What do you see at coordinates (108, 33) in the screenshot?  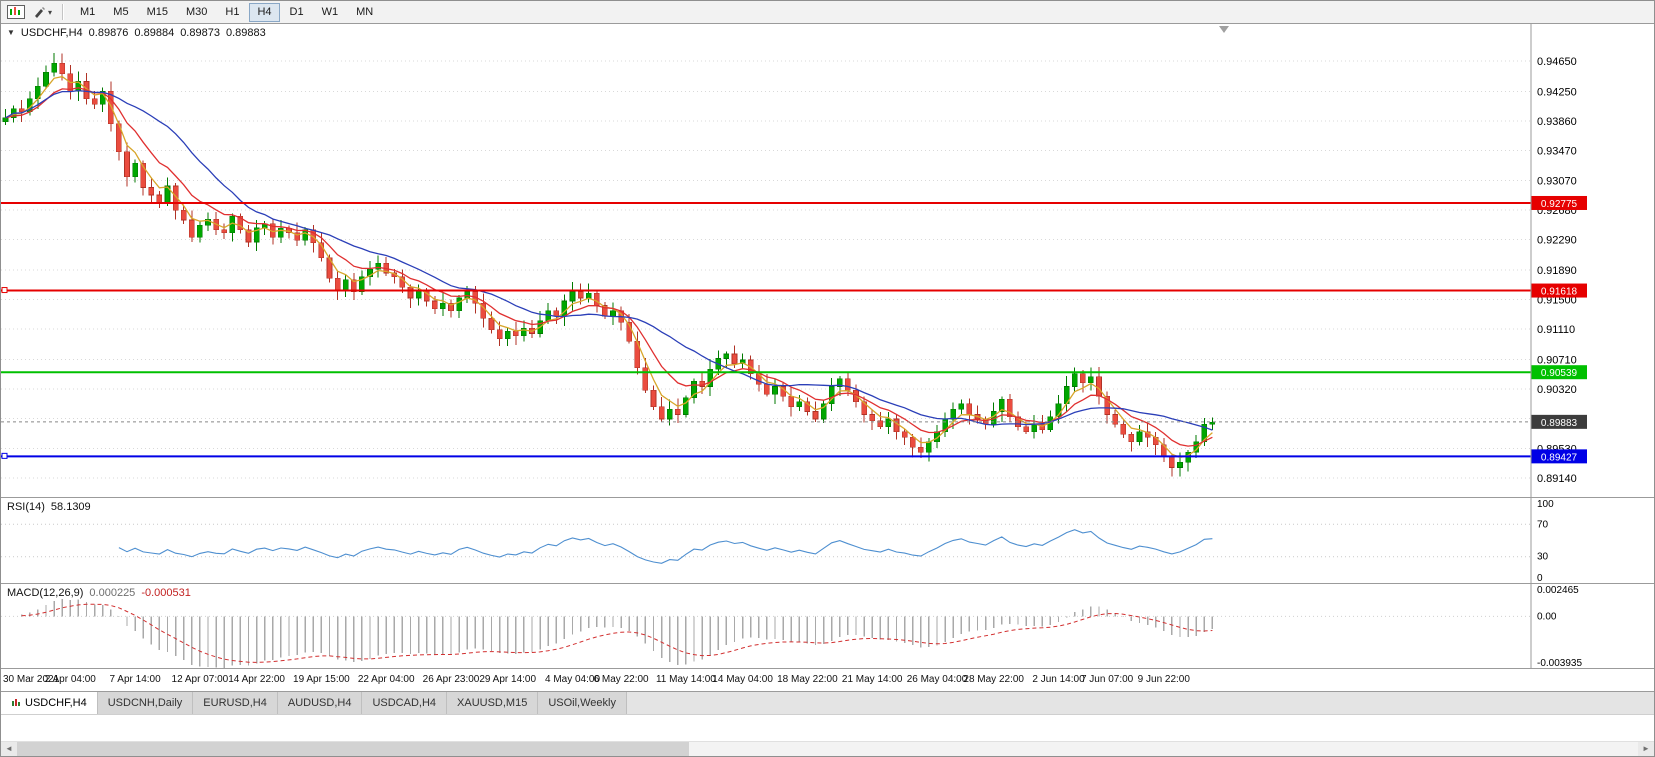 I see `quote-open: 0.89876` at bounding box center [108, 33].